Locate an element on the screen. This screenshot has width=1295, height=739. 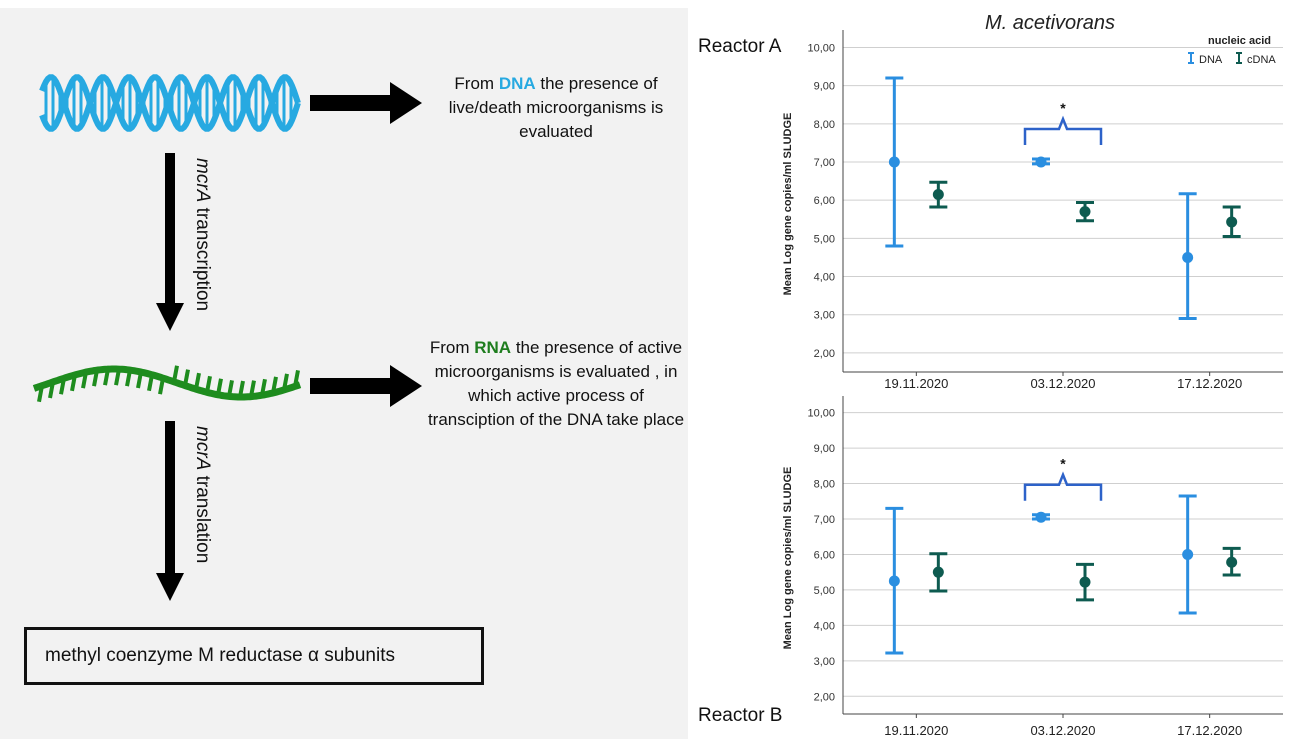
product-label: methyl coenzyme M reductase α subunits is located at coordinates (220, 655).